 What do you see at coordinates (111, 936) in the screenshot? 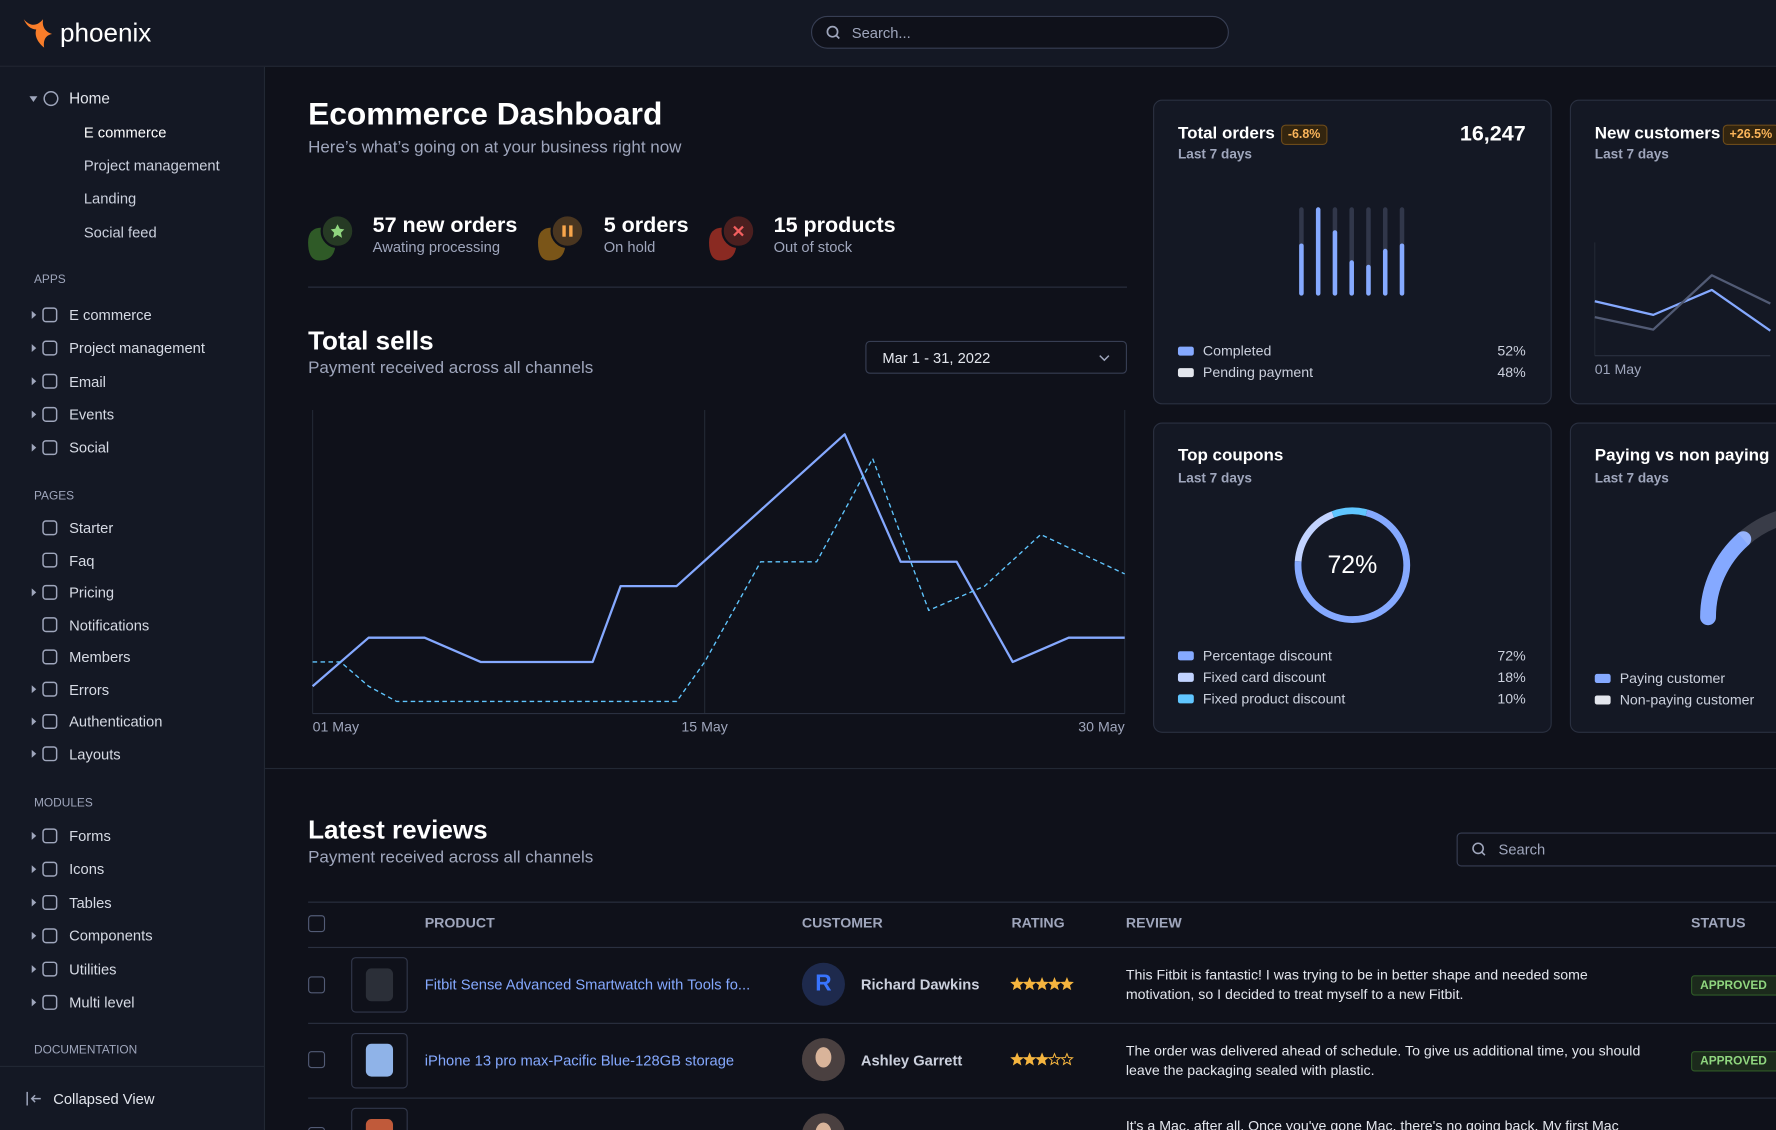
I see `nav-item: Components` at bounding box center [111, 936].